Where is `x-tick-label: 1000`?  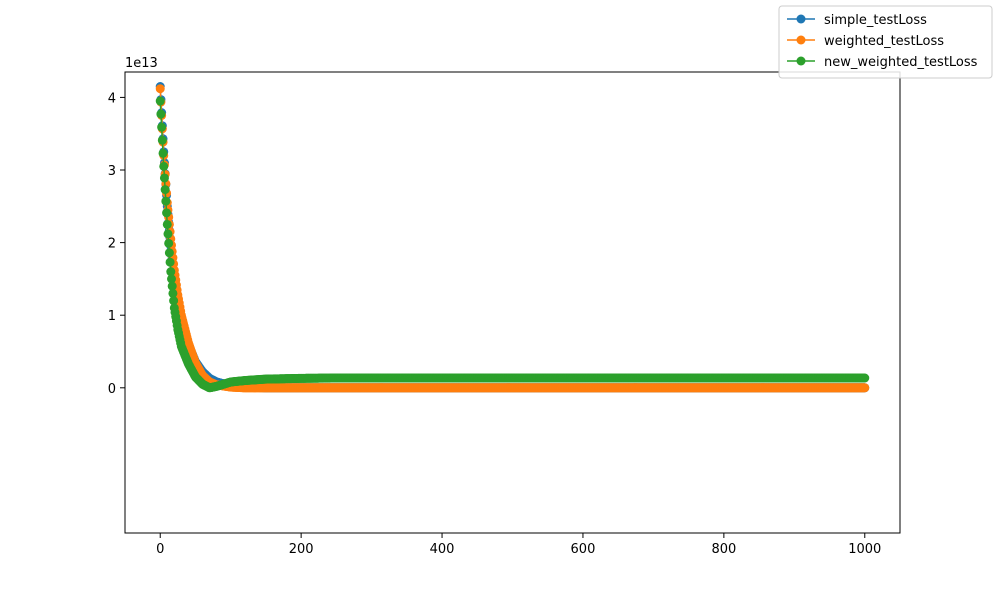
x-tick-label: 1000 is located at coordinates (864, 549).